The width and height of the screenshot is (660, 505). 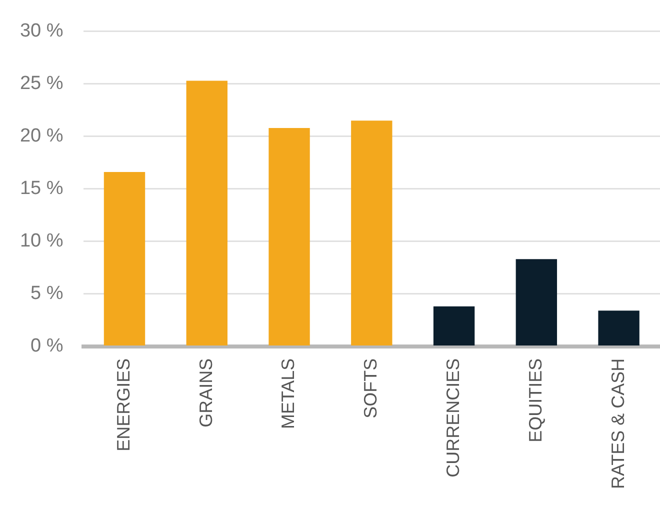 What do you see at coordinates (206, 393) in the screenshot?
I see `x-tick-label: GRAINS` at bounding box center [206, 393].